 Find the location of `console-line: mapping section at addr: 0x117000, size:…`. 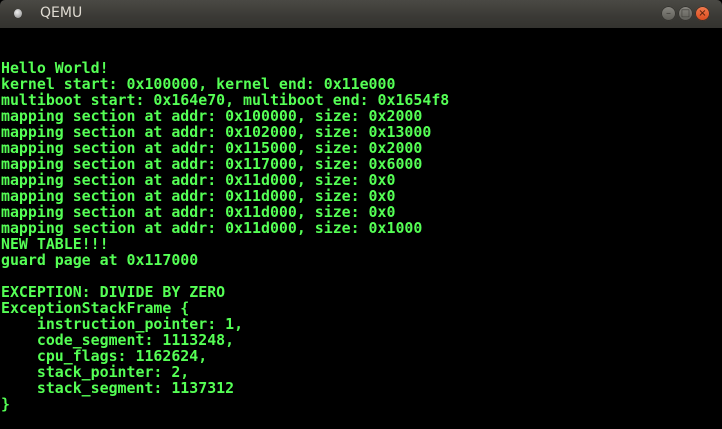

console-line: mapping section at addr: 0x117000, size:… is located at coordinates (212, 164).